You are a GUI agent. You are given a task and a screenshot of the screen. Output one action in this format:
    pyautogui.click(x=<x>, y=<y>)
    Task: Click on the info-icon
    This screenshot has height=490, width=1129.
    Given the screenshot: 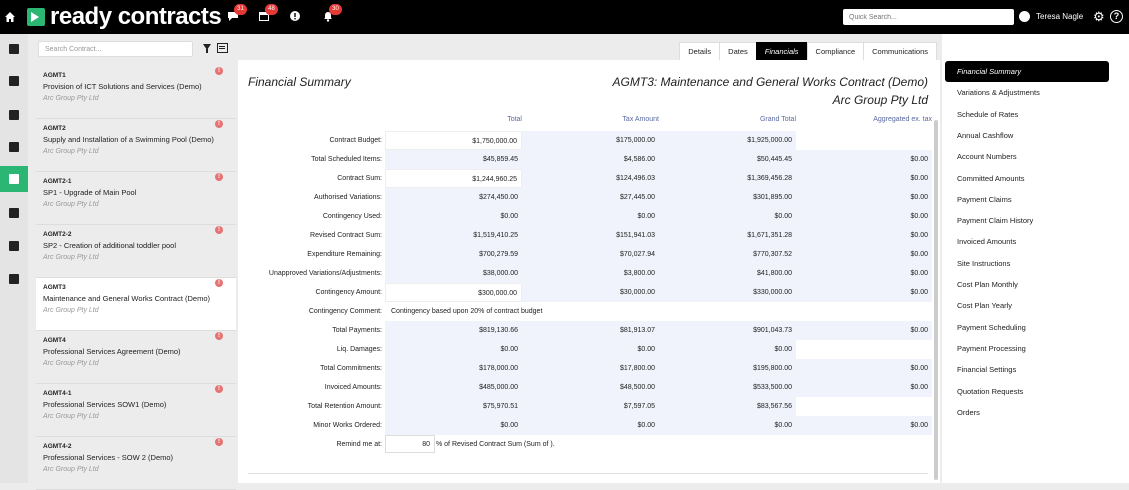 What is the action you would take?
    pyautogui.click(x=296, y=16)
    